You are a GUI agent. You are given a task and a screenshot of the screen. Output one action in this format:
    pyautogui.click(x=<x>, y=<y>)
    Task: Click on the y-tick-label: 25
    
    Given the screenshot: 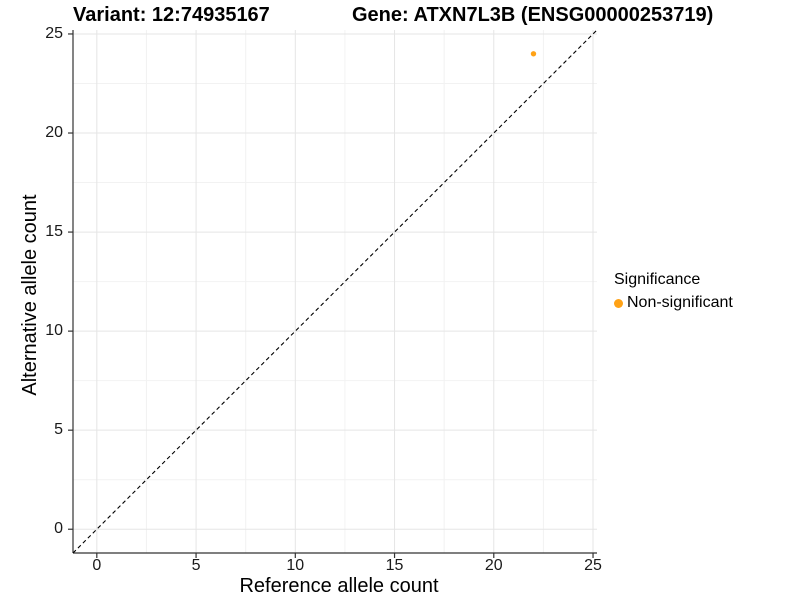 What is the action you would take?
    pyautogui.click(x=54, y=33)
    